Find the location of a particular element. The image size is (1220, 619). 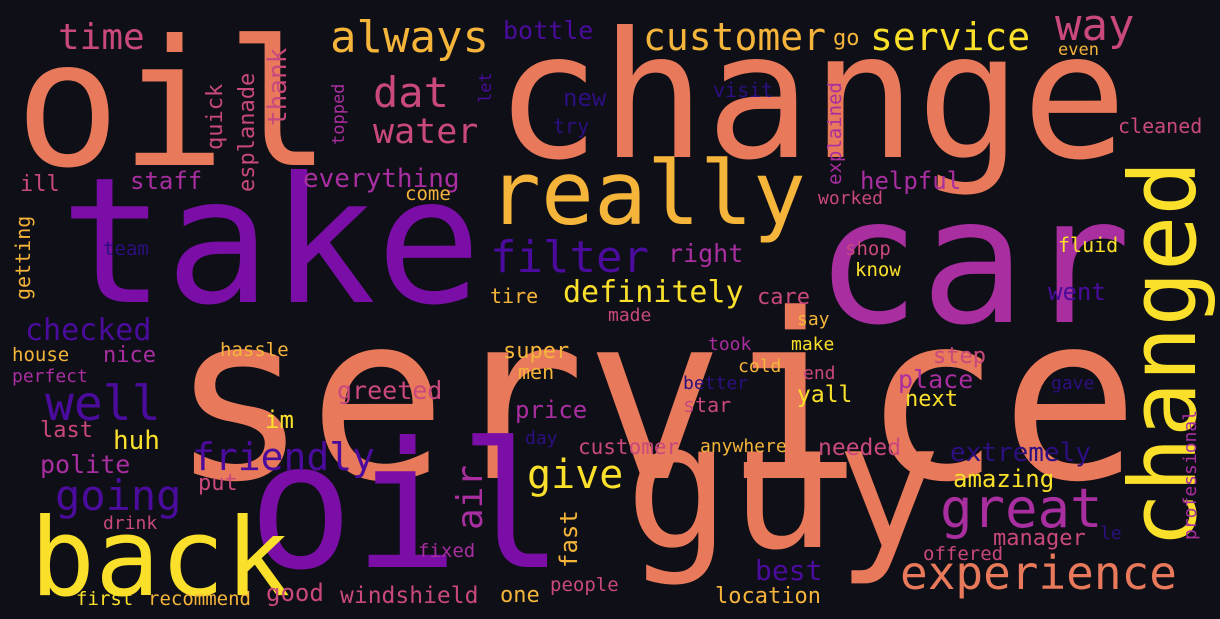

word-next: next is located at coordinates (931, 399).